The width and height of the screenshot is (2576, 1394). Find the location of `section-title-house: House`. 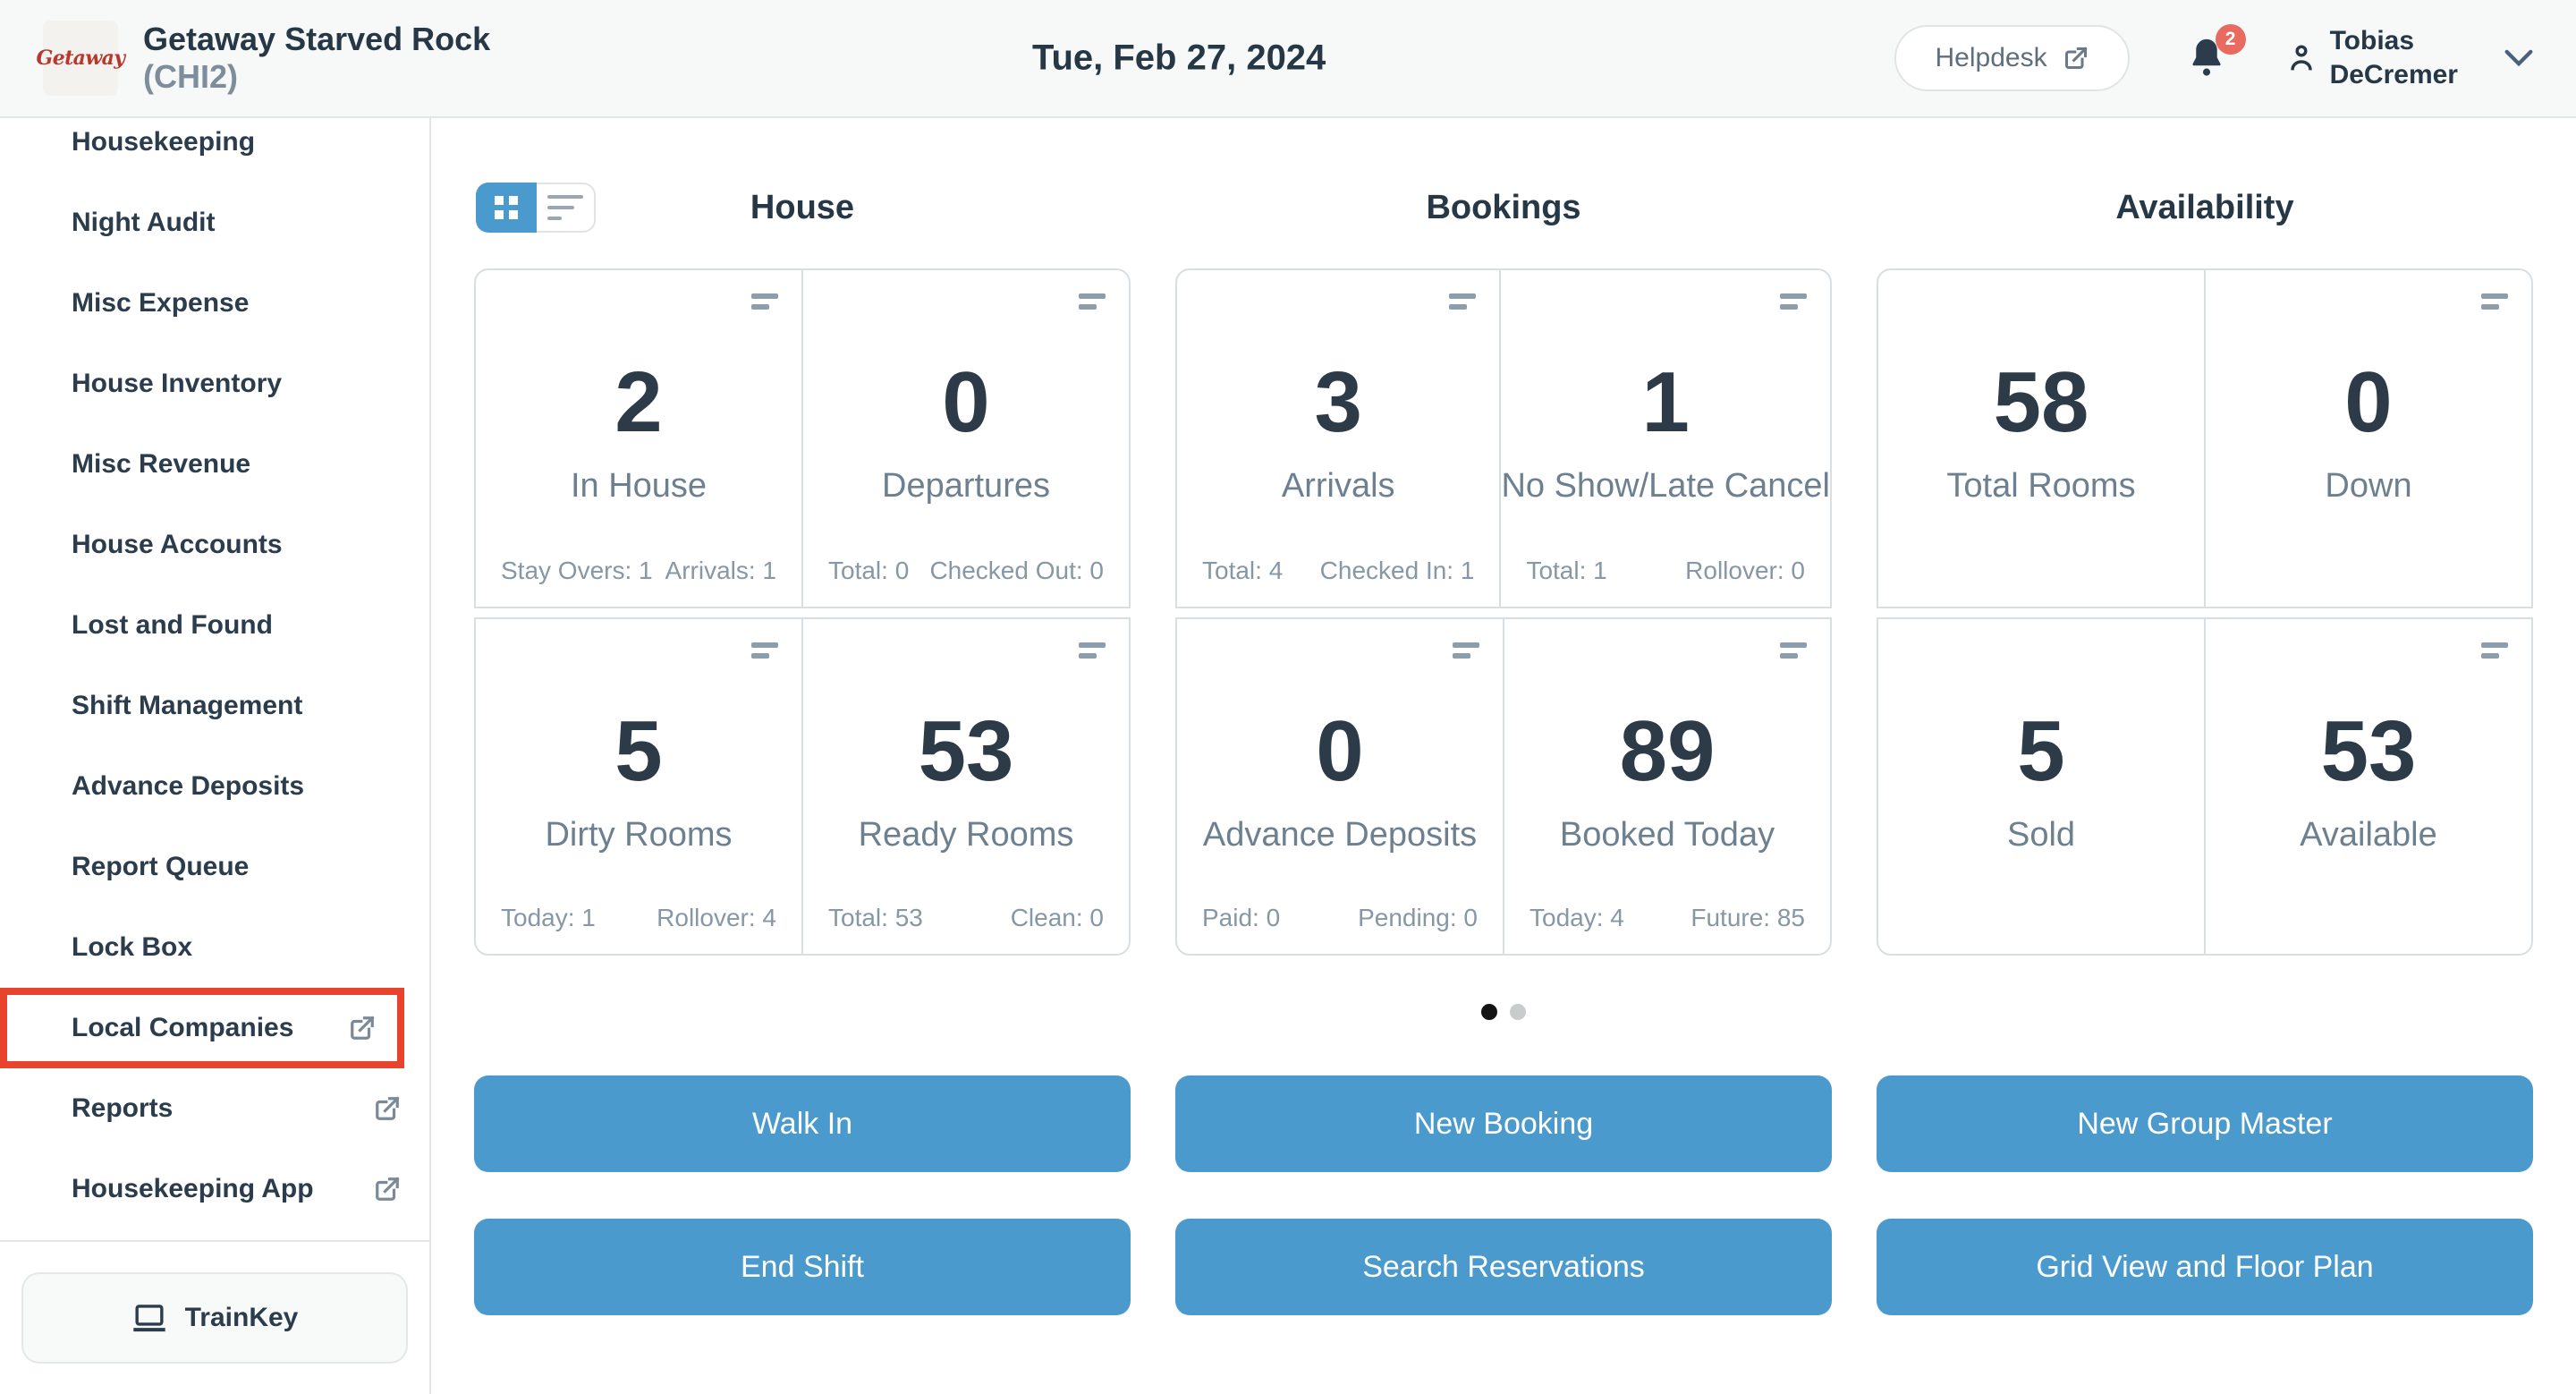

section-title-house: House is located at coordinates (802, 207).